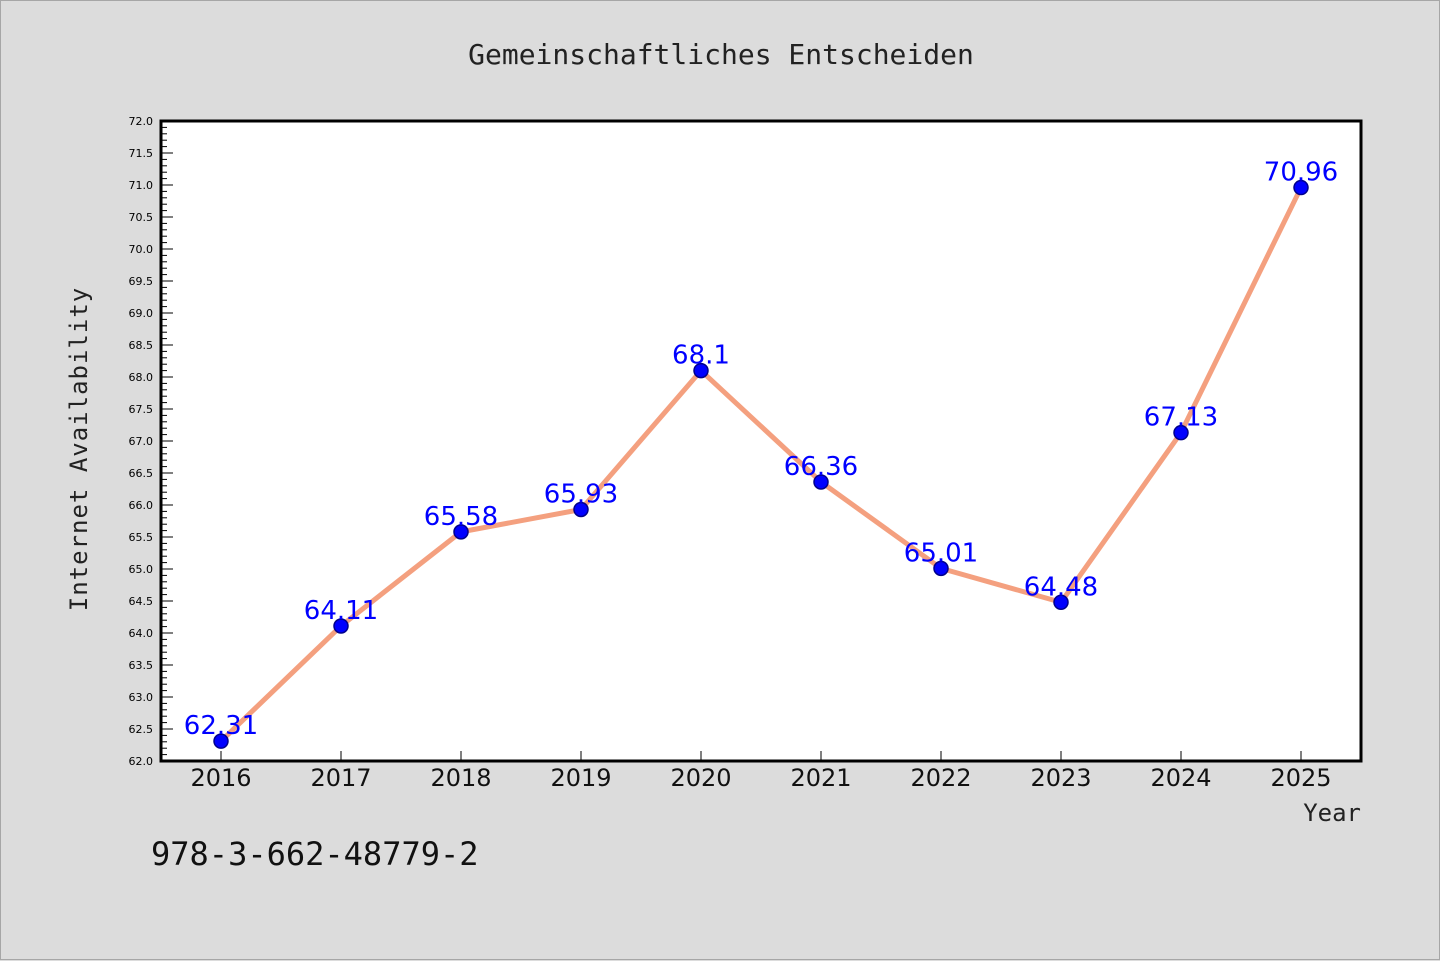 Image resolution: width=1440 pixels, height=961 pixels. What do you see at coordinates (141, 569) in the screenshot?
I see `y-tick-label: 65.0` at bounding box center [141, 569].